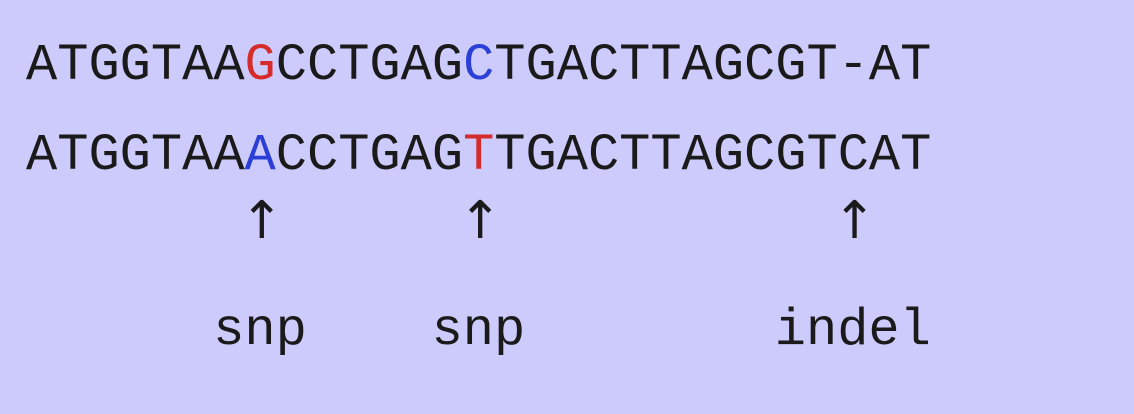 Image resolution: width=1134 pixels, height=414 pixels. I want to click on sequence-row-2: ATGGTAAACCTGAGTTGACTTAGCGTCAT, so click(478, 156).